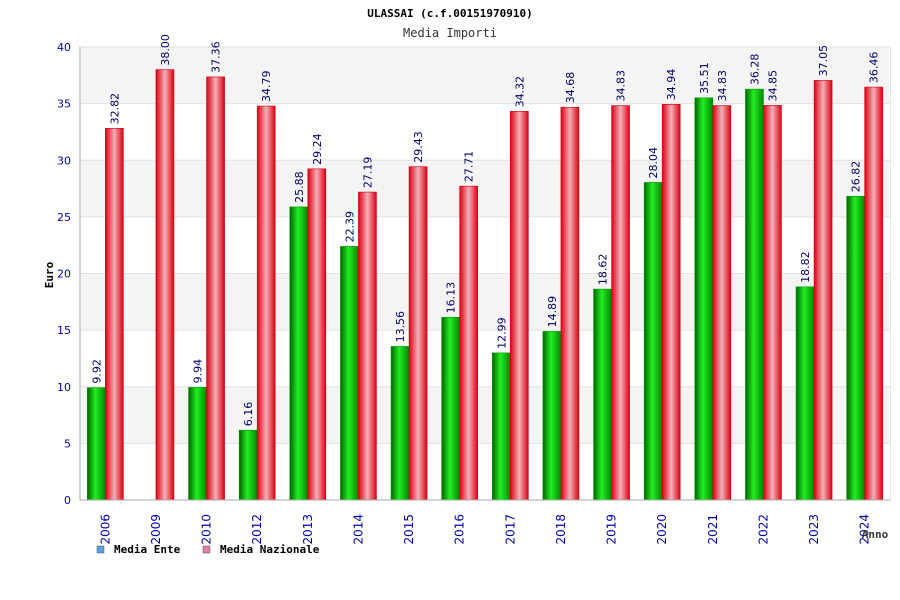 Image resolution: width=900 pixels, height=600 pixels. What do you see at coordinates (96, 371) in the screenshot?
I see `data-label: 9.92` at bounding box center [96, 371].